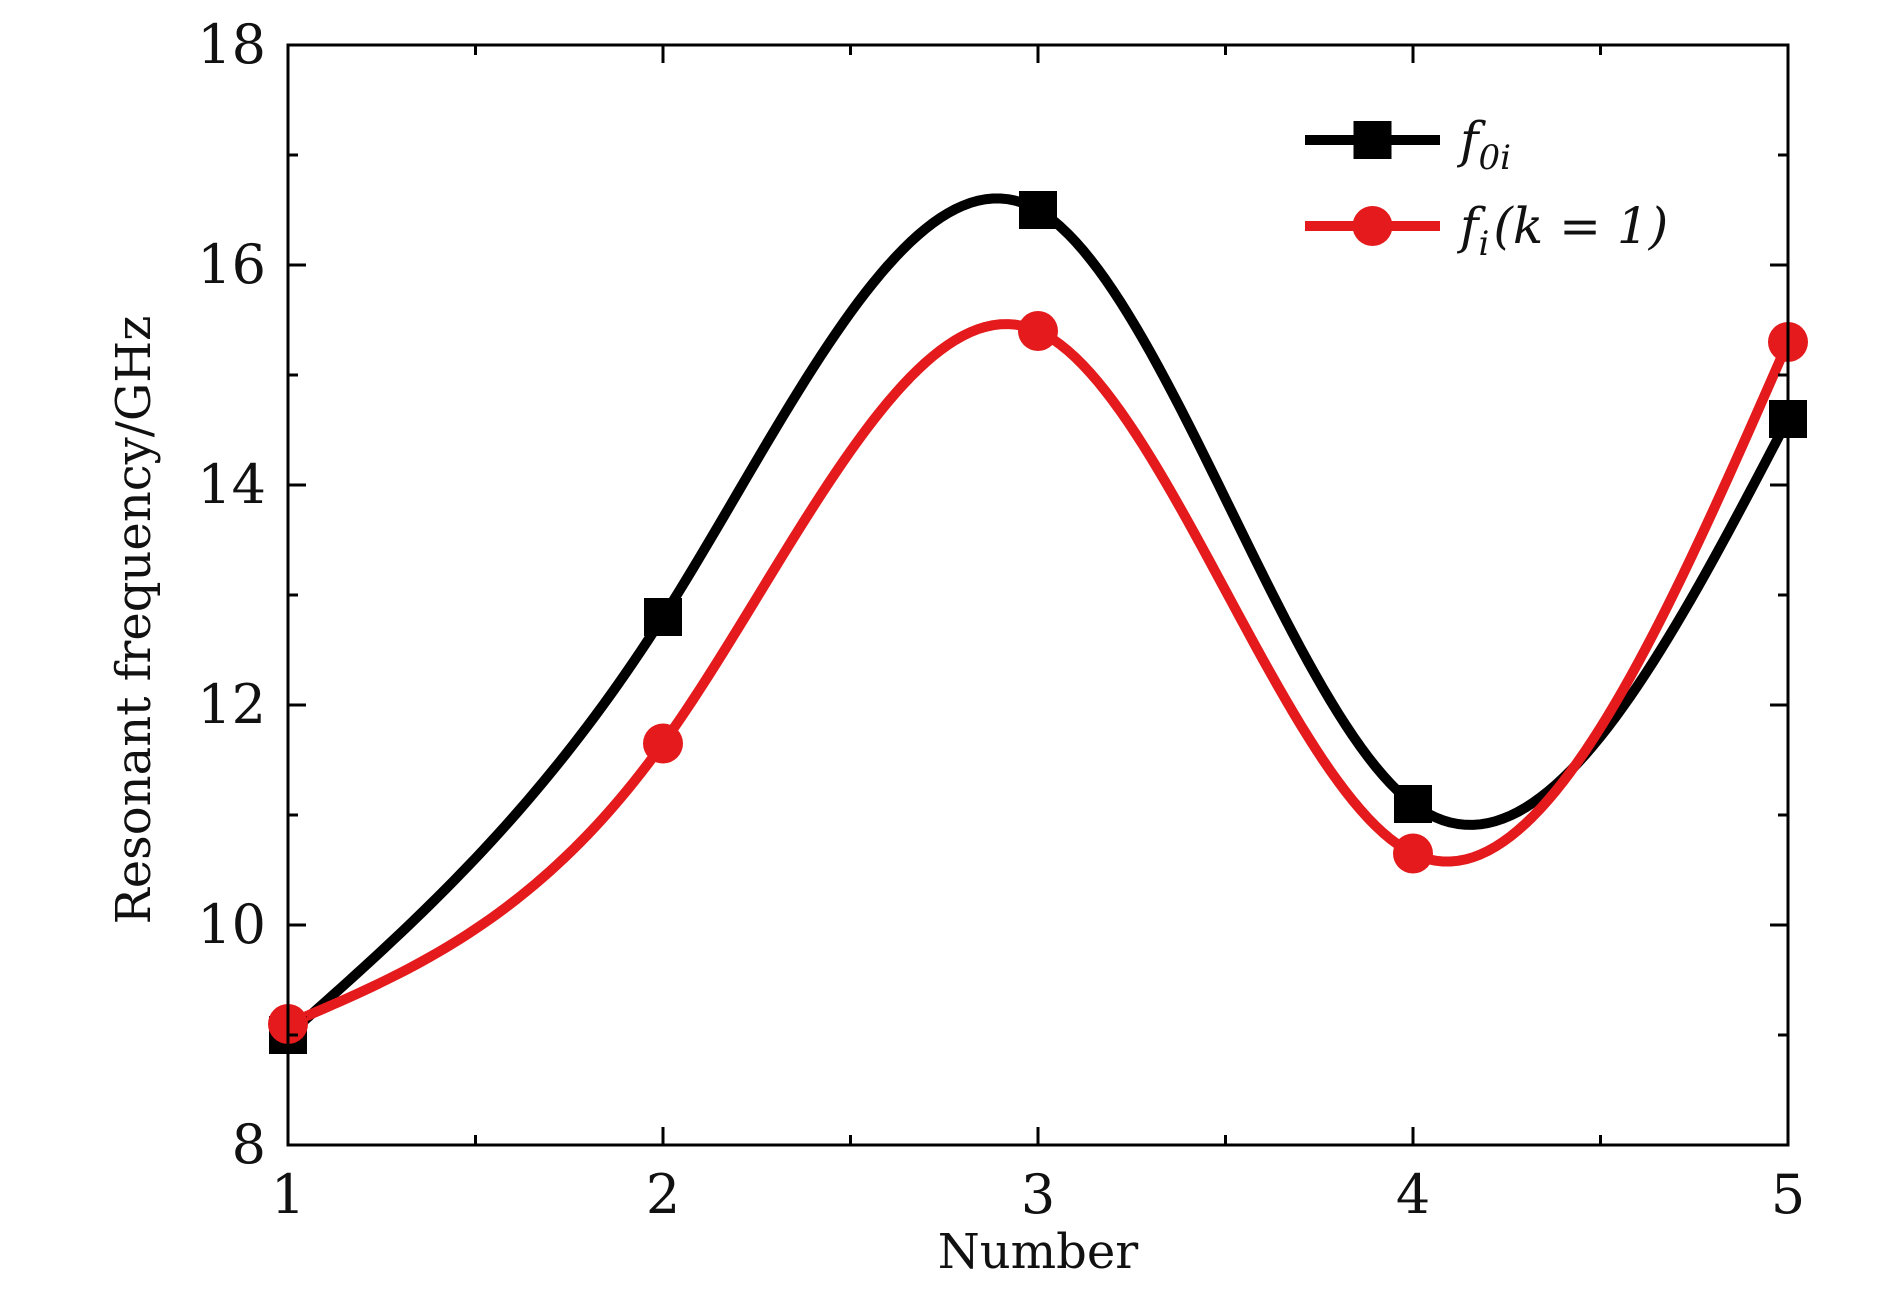 This screenshot has height=1300, width=1890. What do you see at coordinates (231, 44) in the screenshot?
I see `y-tick-label: 18` at bounding box center [231, 44].